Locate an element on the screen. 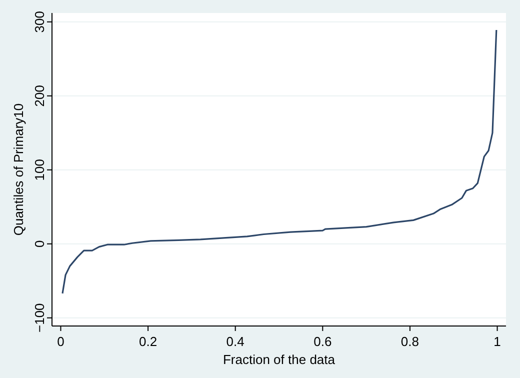  x-tick-label: 0.8 is located at coordinates (409, 341).